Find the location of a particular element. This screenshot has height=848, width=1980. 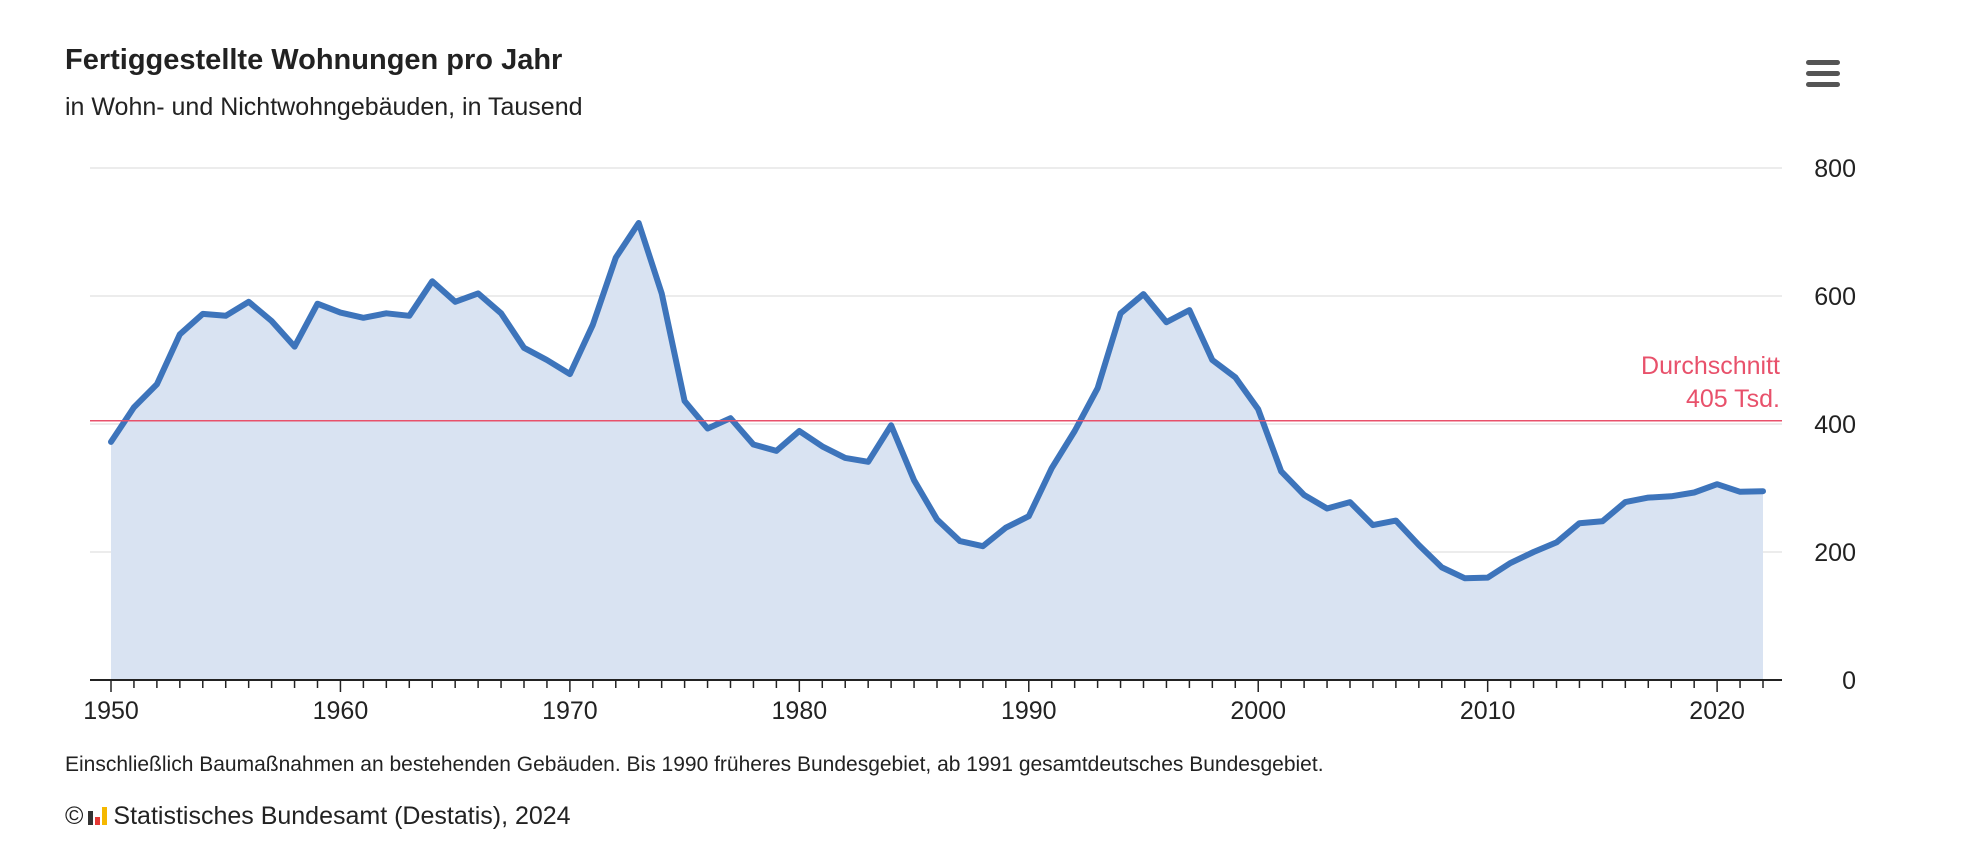

average-label-line2: 405 Tsd. is located at coordinates (1733, 399).